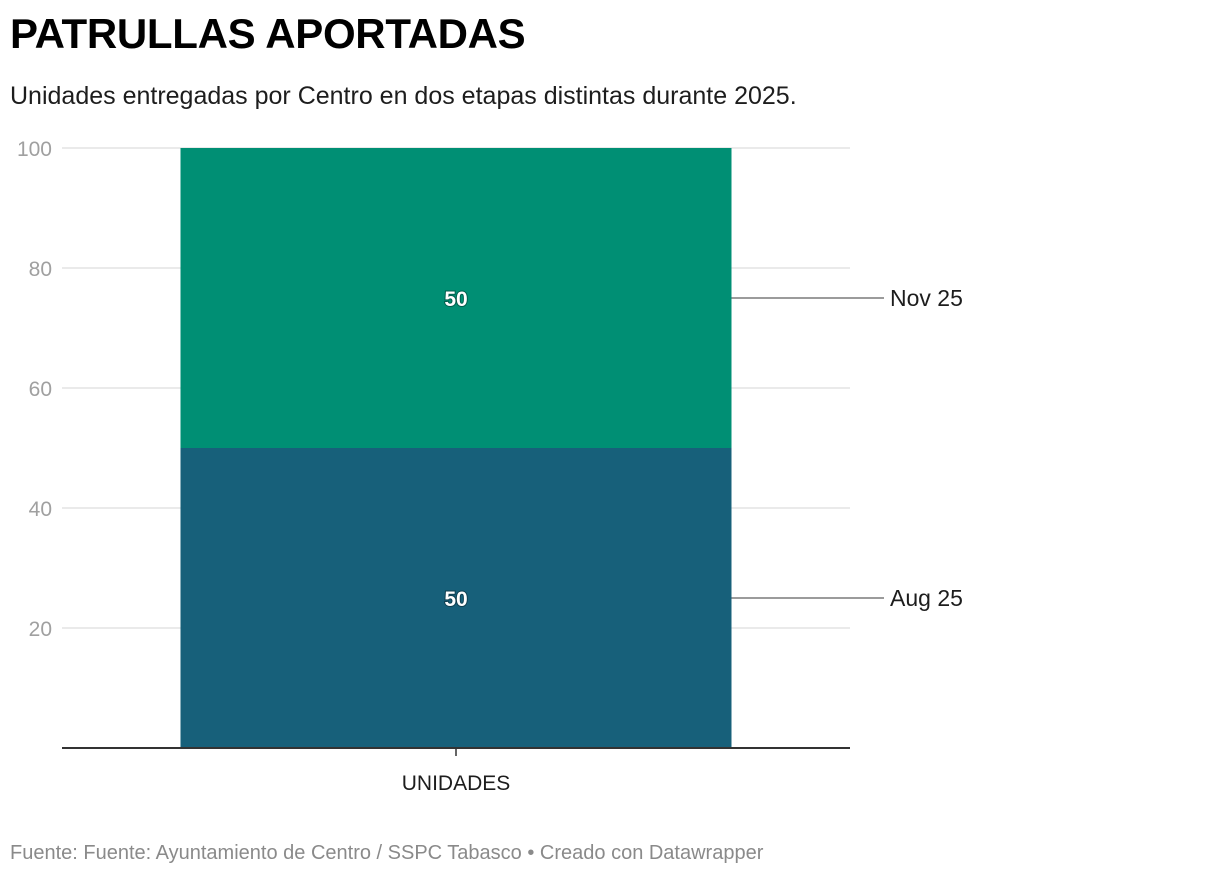 The width and height of the screenshot is (1220, 878). What do you see at coordinates (268, 33) in the screenshot?
I see `chart-title: PATRULLAS APORTADAS` at bounding box center [268, 33].